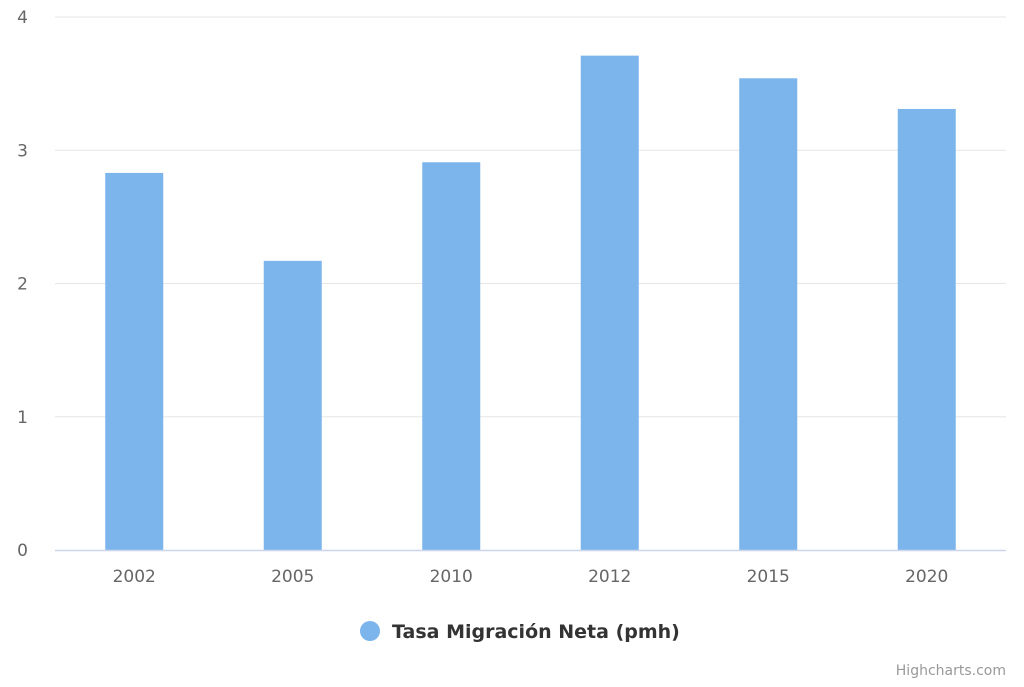 This screenshot has width=1024, height=687. Describe the element at coordinates (926, 577) in the screenshot. I see `x-tick-label: 2020` at that location.